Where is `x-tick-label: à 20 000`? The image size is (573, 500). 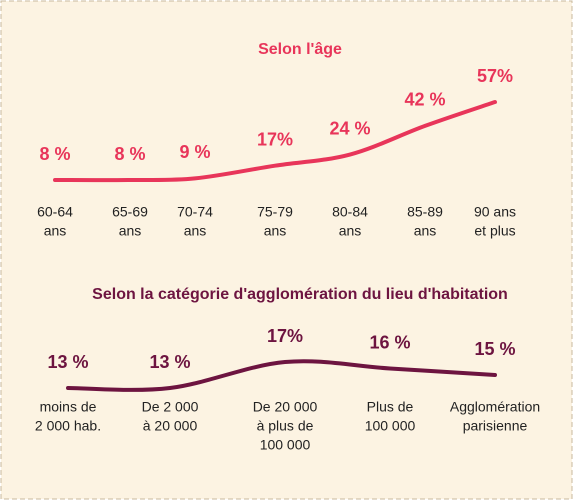
x-tick-label: à 20 000 is located at coordinates (170, 426).